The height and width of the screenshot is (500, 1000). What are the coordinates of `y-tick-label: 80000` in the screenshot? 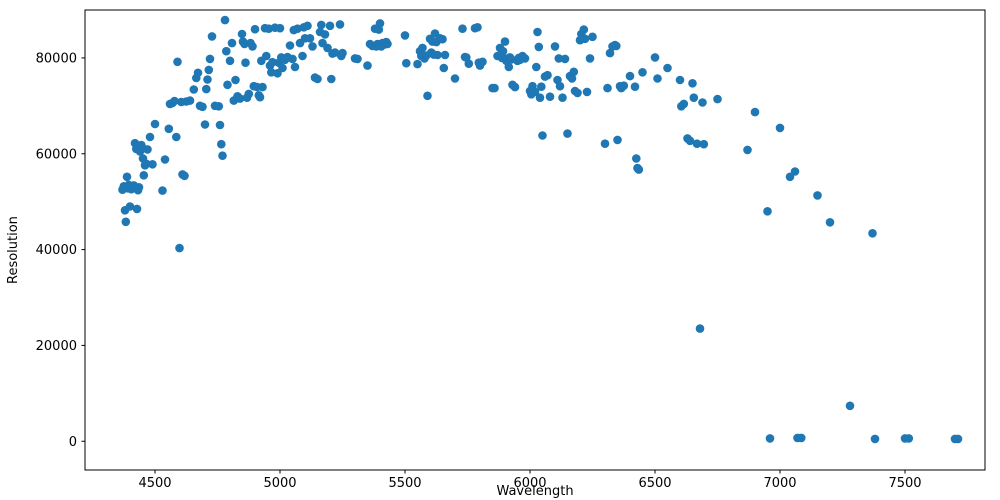 It's located at (56, 58).